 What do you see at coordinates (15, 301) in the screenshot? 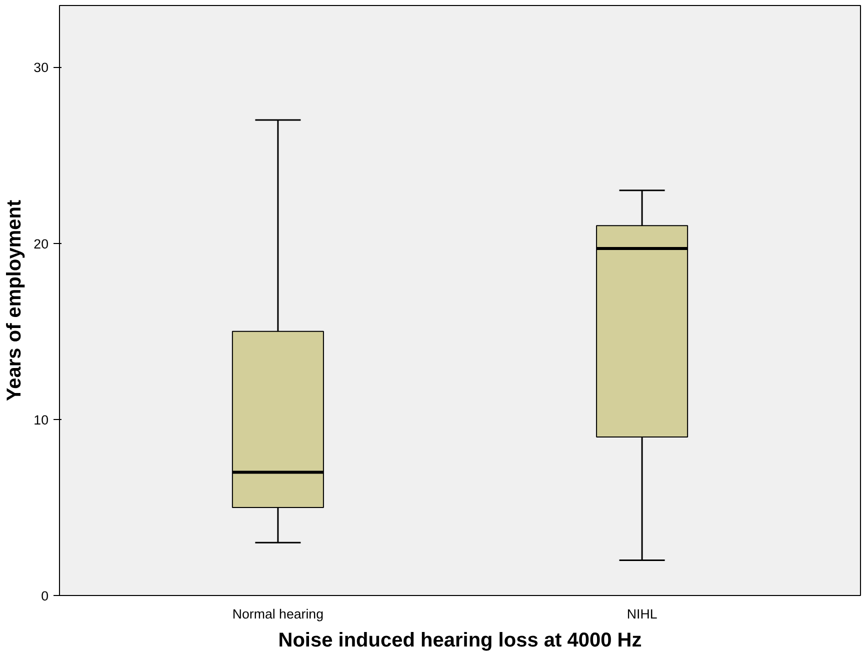
I see `y-axis-title: Years of employment` at bounding box center [15, 301].